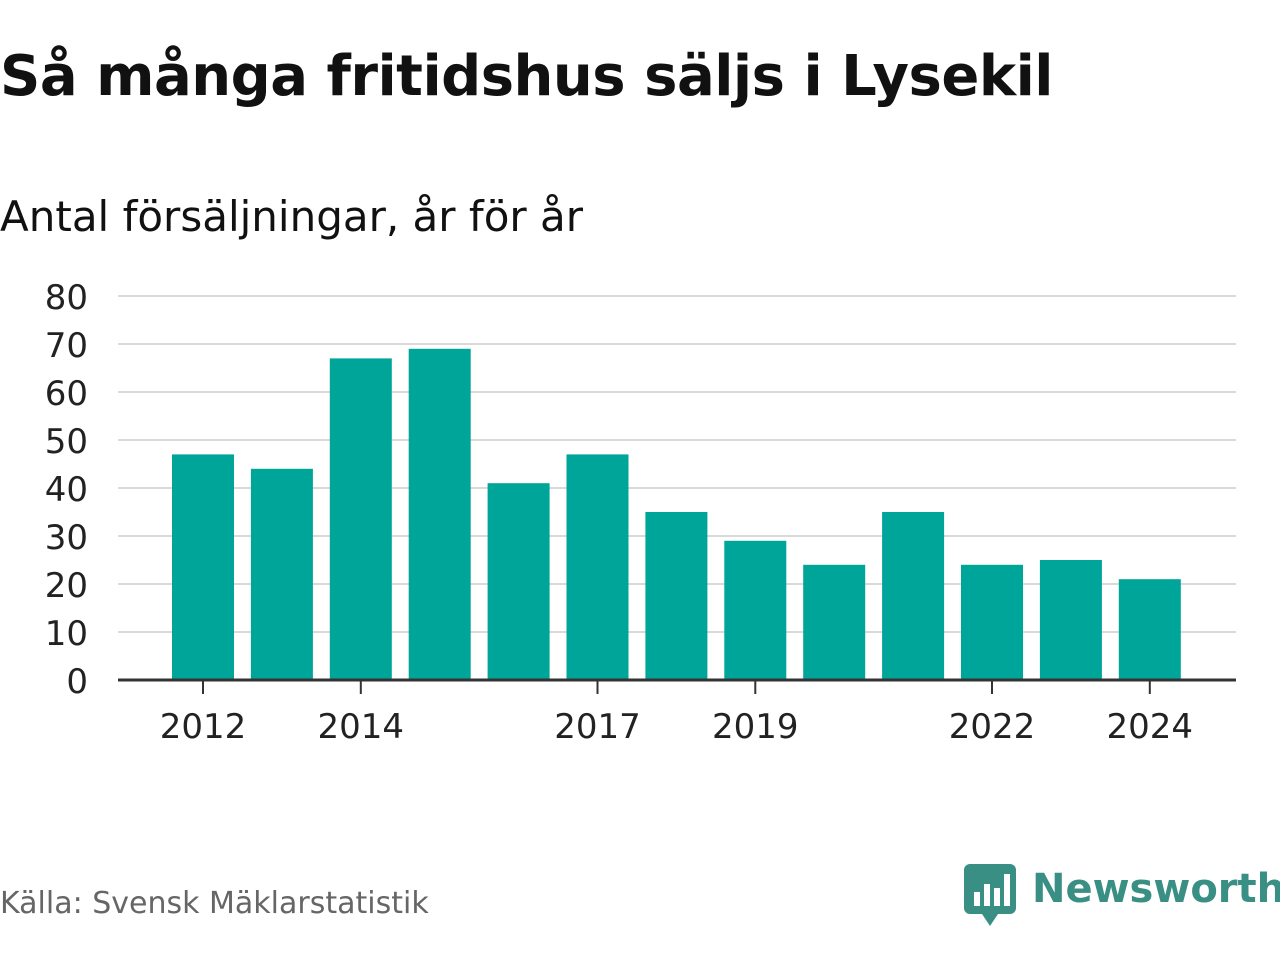 The image size is (1280, 960). I want to click on chart-title: Så många fritidshus säljs i Lysekil, so click(526, 76).